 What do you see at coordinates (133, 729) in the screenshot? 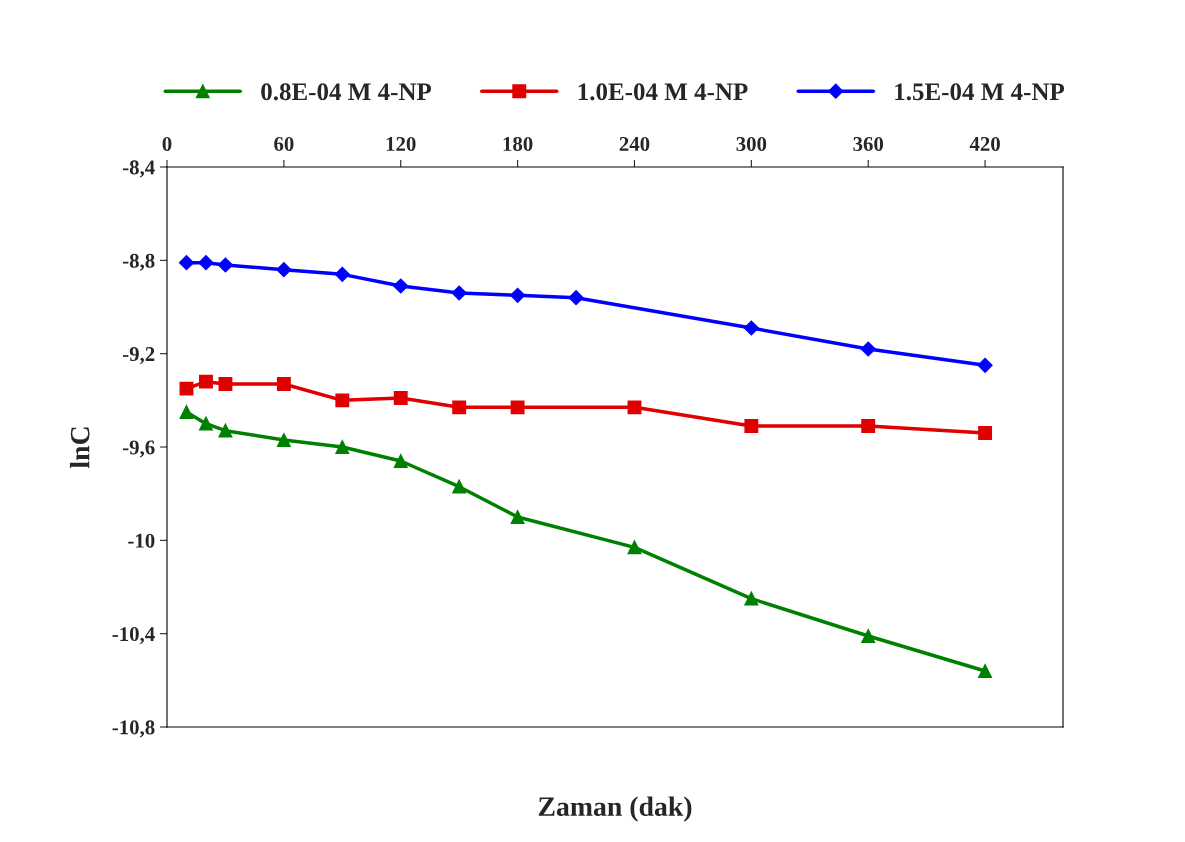
I see `y-tick-label: -10,8` at bounding box center [133, 729].